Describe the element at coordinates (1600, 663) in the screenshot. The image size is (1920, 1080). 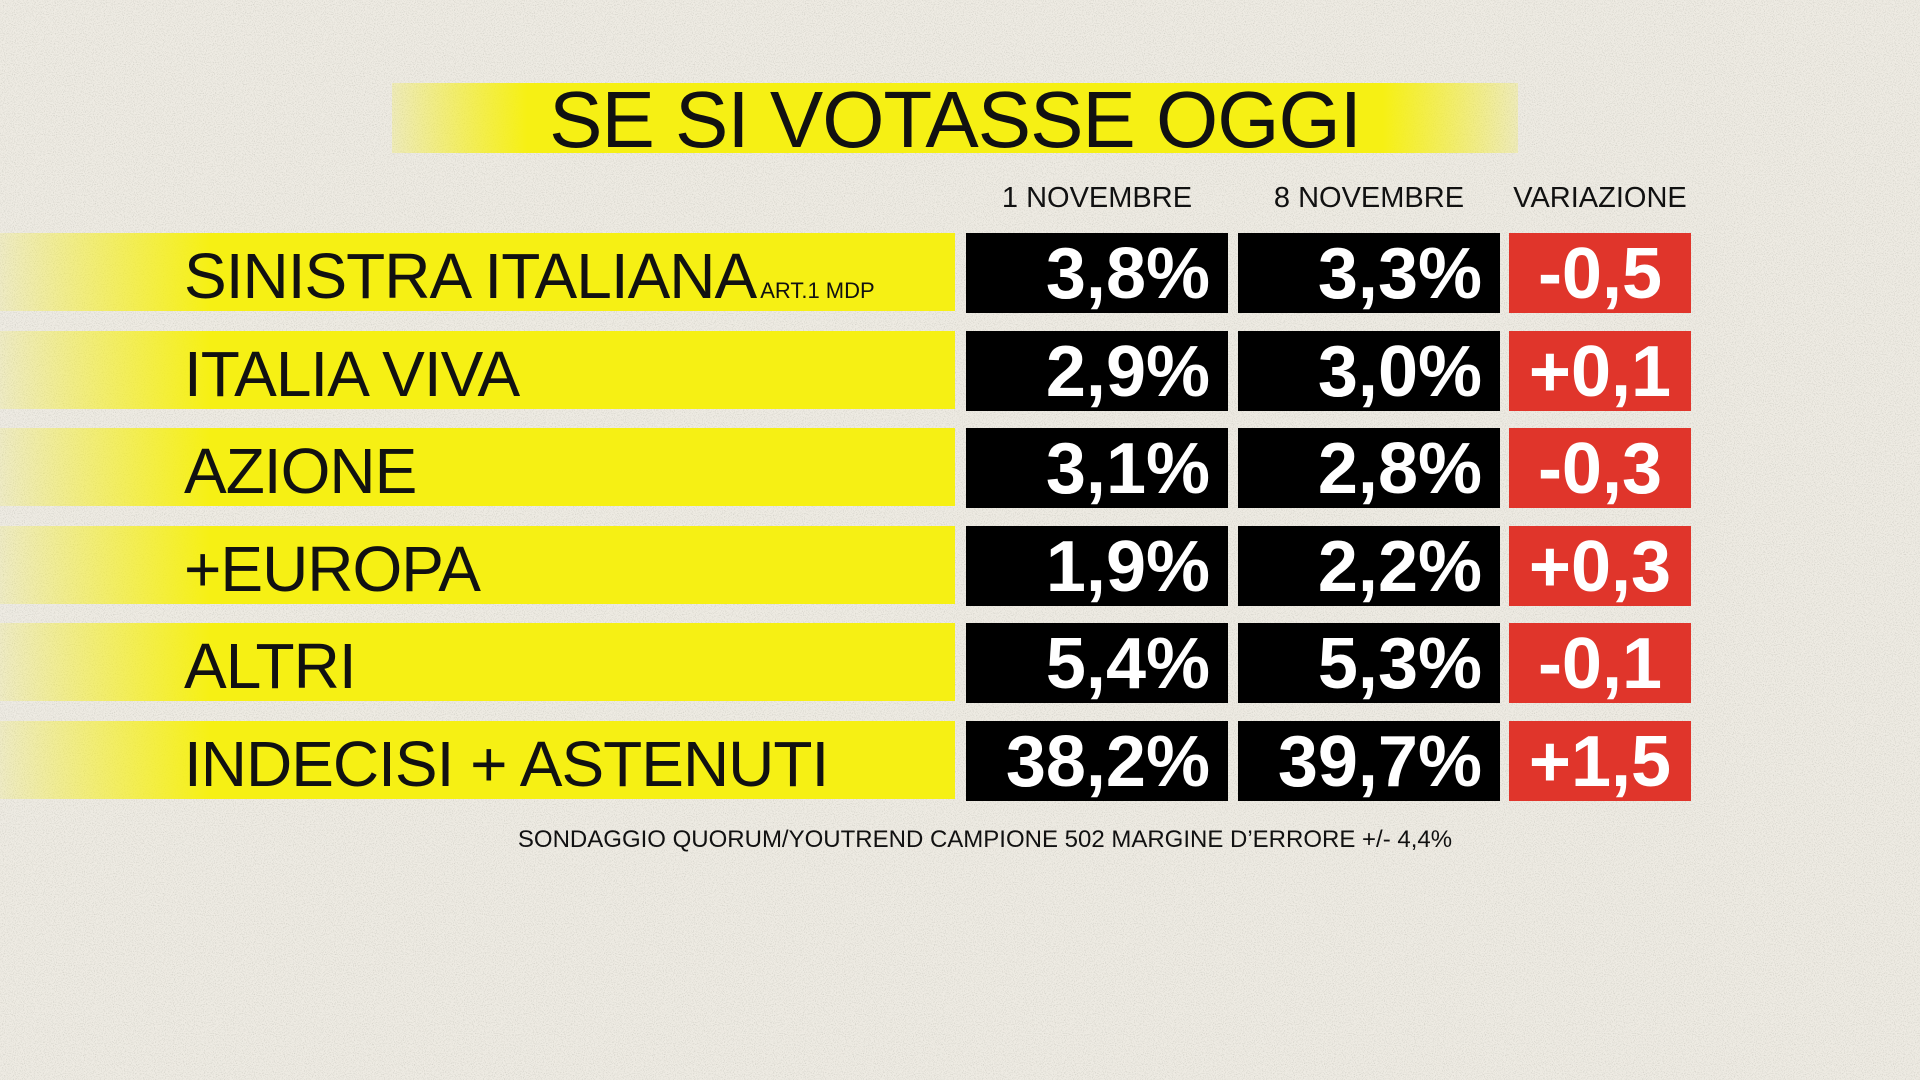
I see `variation-cell: -0,1` at that location.